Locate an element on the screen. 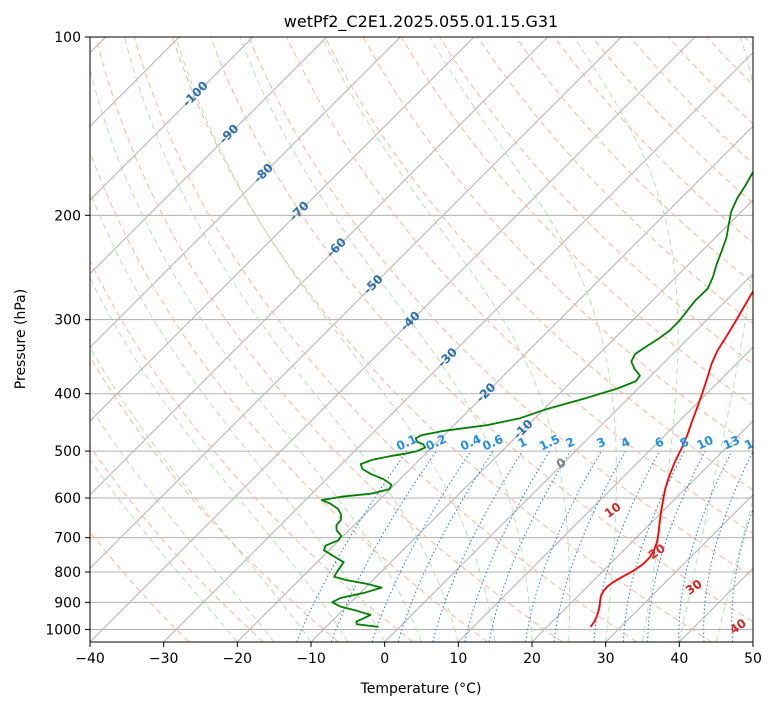 The height and width of the screenshot is (708, 775). x-tick-label: −10 is located at coordinates (311, 659).